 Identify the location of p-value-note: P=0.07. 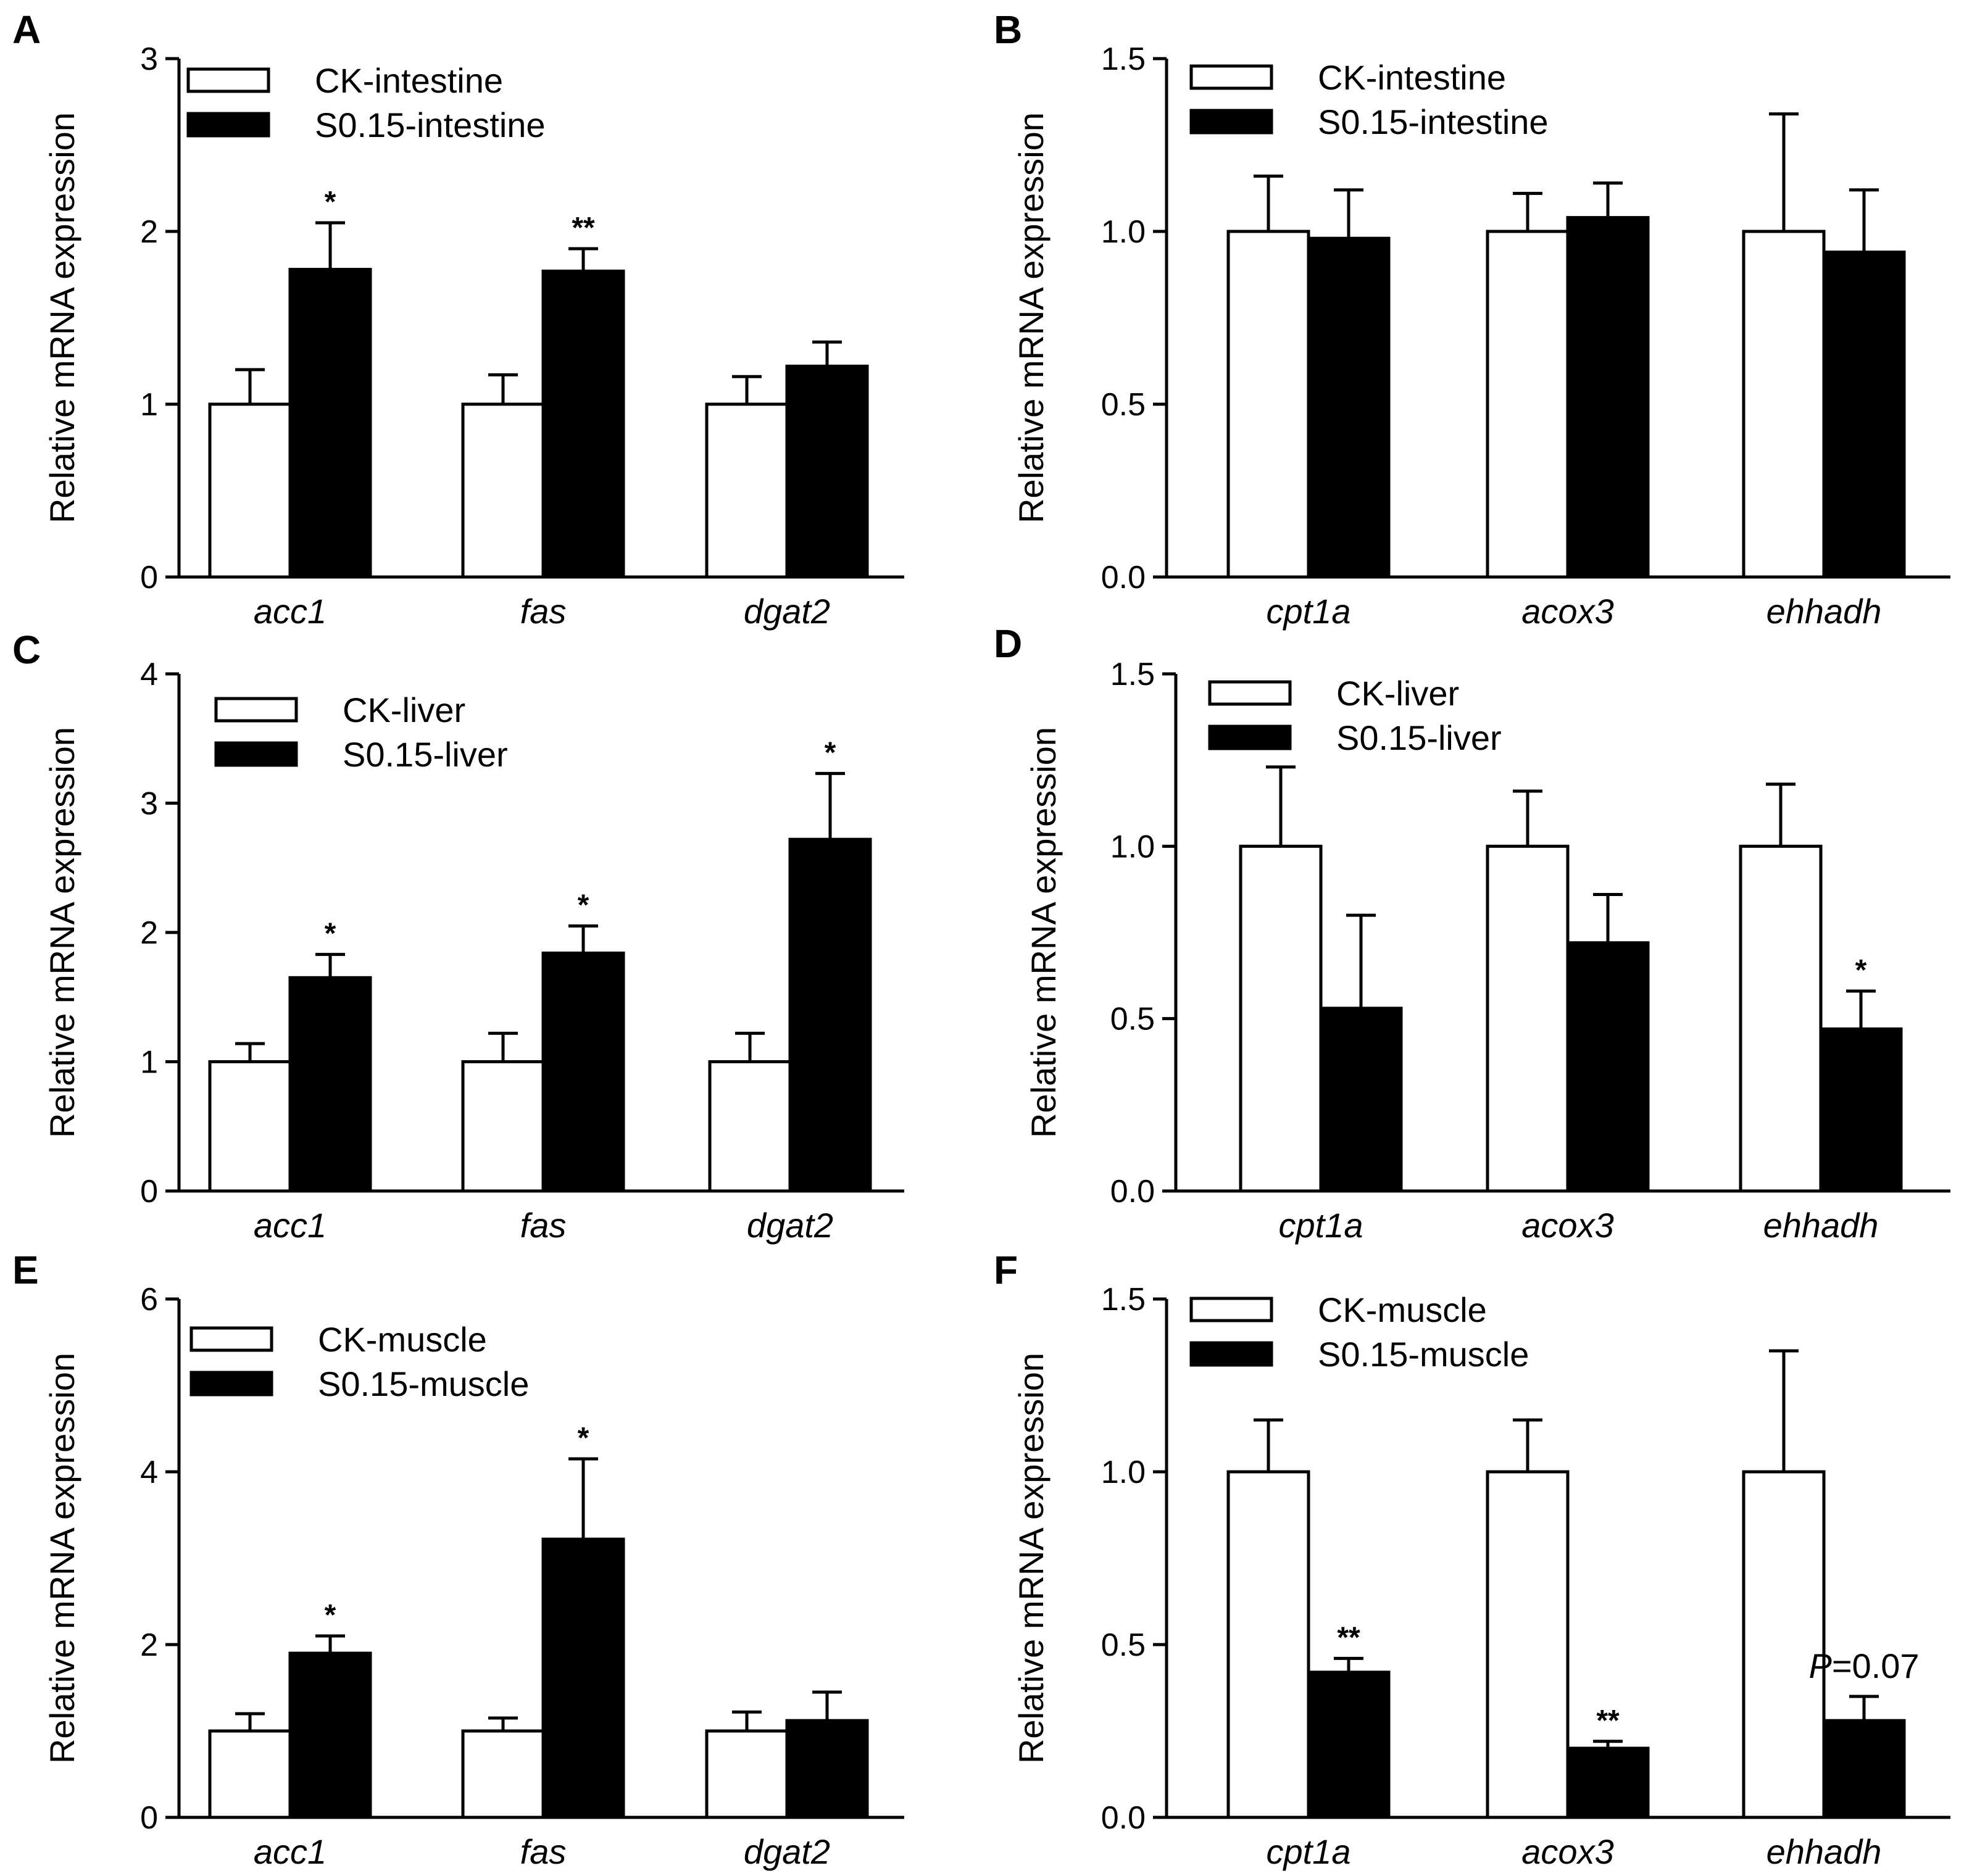
(1863, 1665).